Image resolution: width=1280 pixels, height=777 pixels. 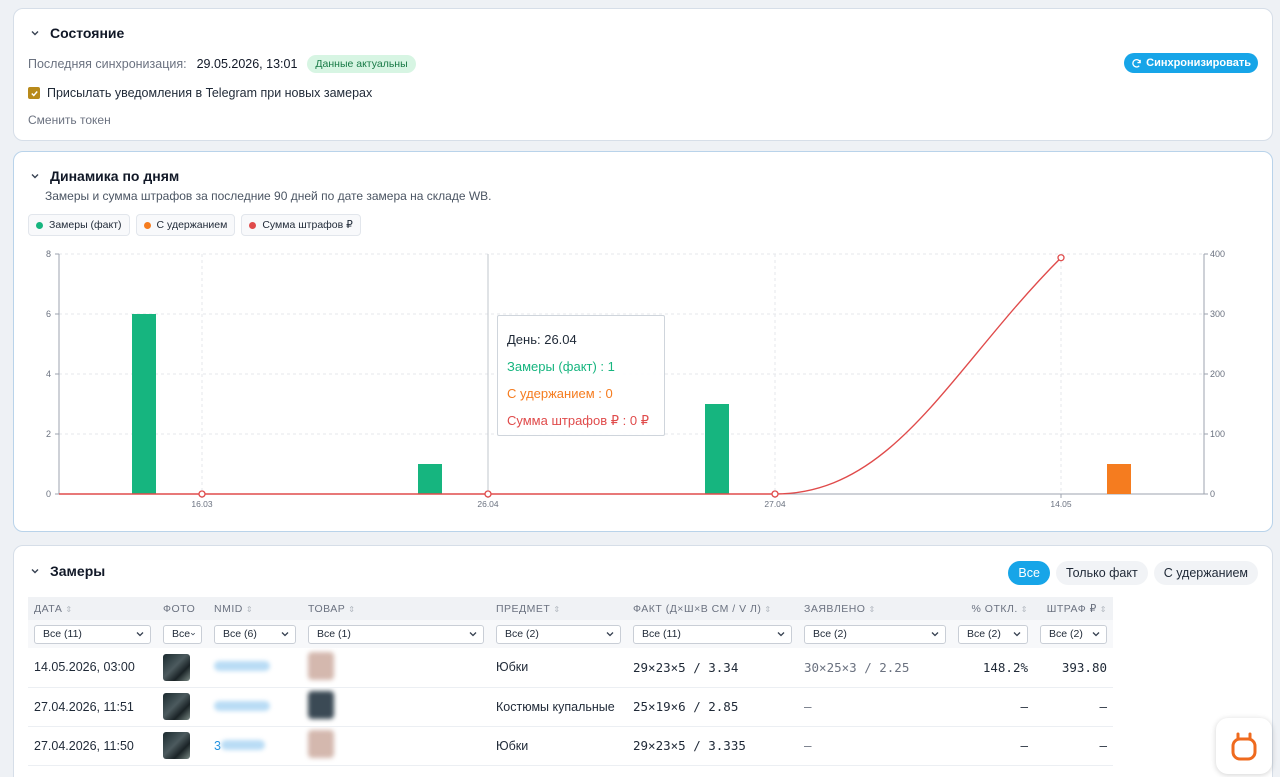 I want to click on legend-item-fines: Сумма штрафов ₽, so click(x=301, y=225).